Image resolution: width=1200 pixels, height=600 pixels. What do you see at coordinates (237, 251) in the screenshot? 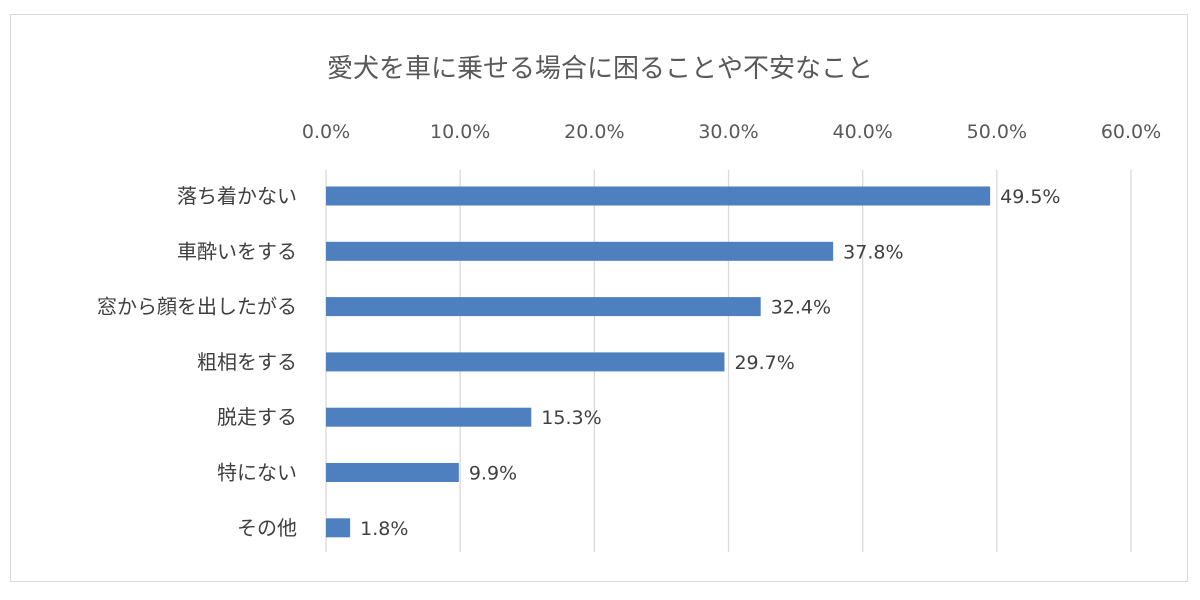
I see `category-label: 車酔いをする` at bounding box center [237, 251].